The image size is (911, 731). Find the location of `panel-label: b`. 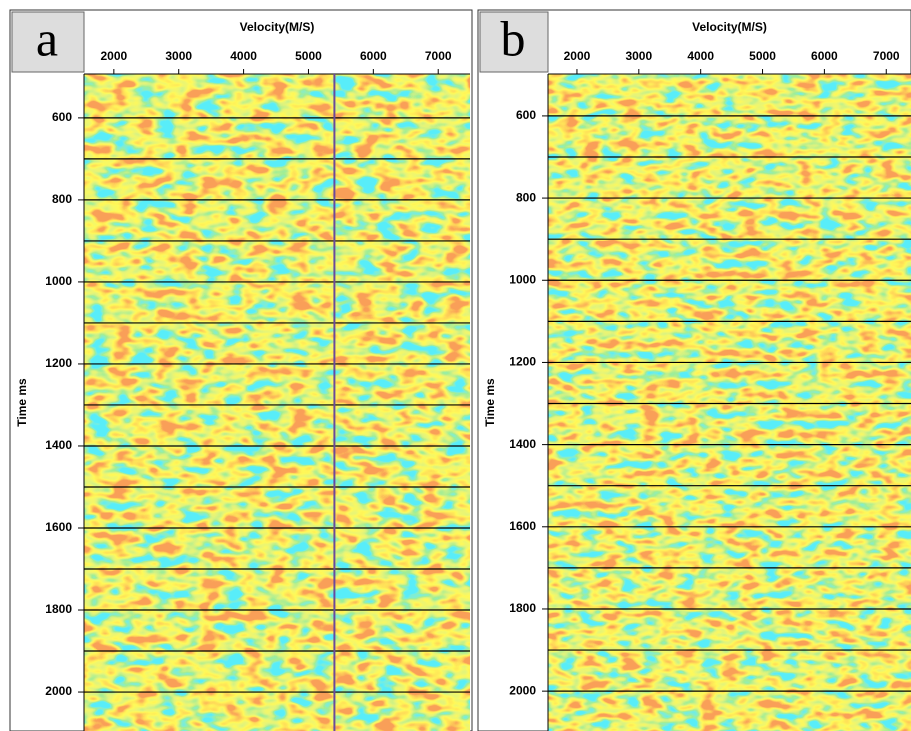

panel-label: b is located at coordinates (513, 38).